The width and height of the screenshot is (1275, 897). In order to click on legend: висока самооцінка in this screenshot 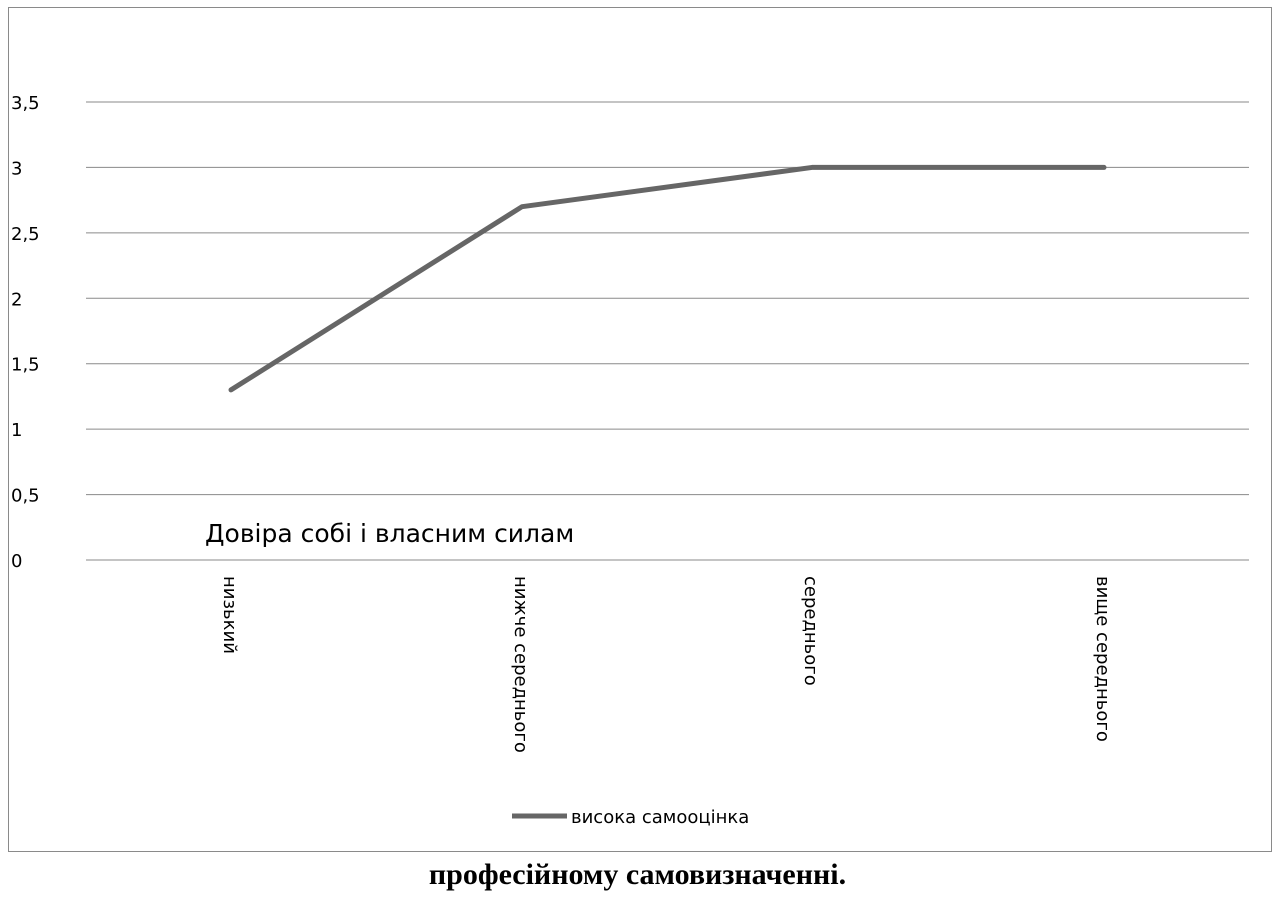, I will do `click(630, 817)`.